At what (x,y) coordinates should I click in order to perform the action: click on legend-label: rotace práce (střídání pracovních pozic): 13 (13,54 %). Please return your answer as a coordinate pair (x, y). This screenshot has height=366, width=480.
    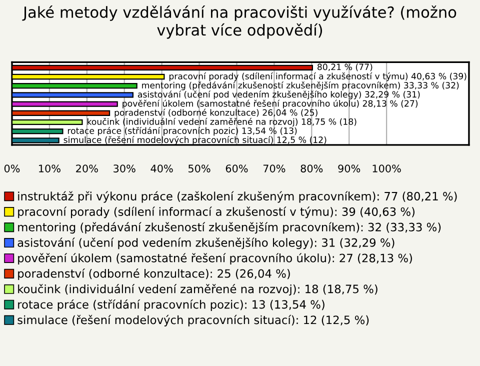
    Looking at the image, I should click on (171, 305).